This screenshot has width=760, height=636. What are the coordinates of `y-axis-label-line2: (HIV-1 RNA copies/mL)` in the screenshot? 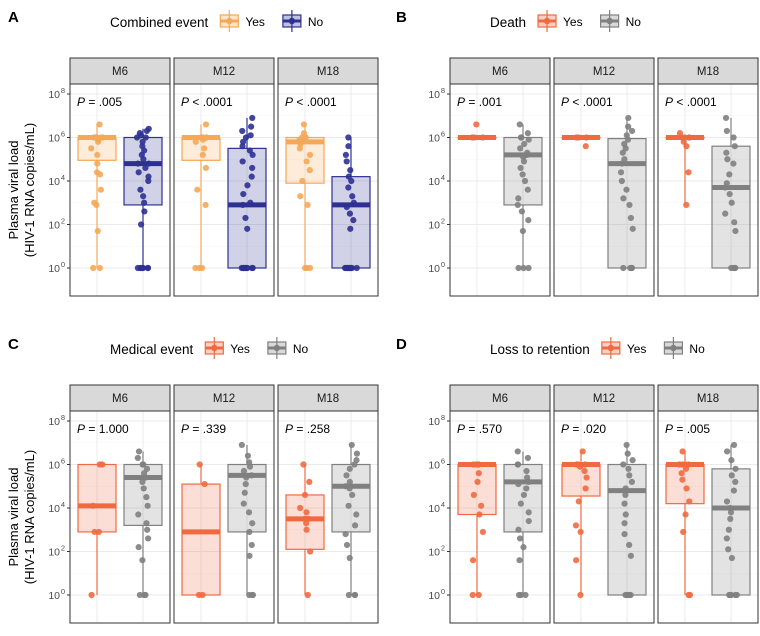 It's located at (29, 190).